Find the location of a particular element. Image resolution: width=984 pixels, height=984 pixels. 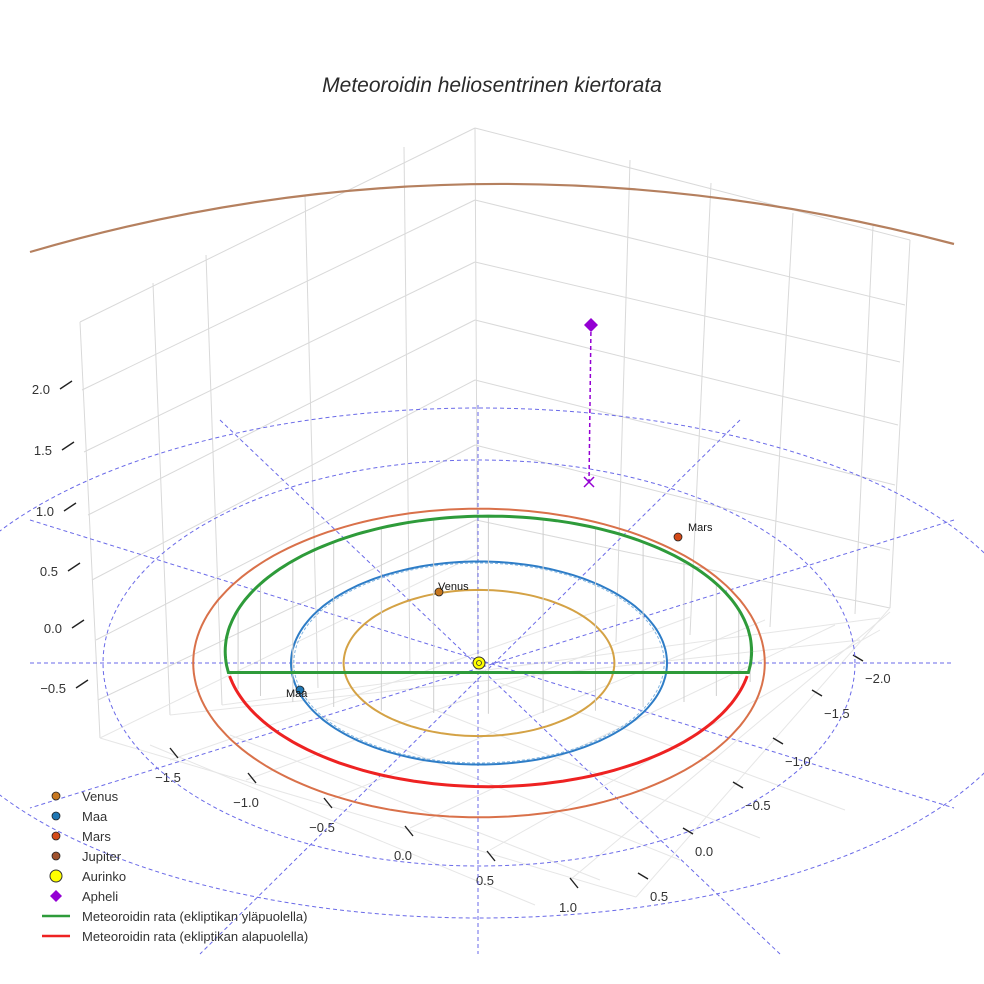

legend-item: Mars is located at coordinates (174, 836).